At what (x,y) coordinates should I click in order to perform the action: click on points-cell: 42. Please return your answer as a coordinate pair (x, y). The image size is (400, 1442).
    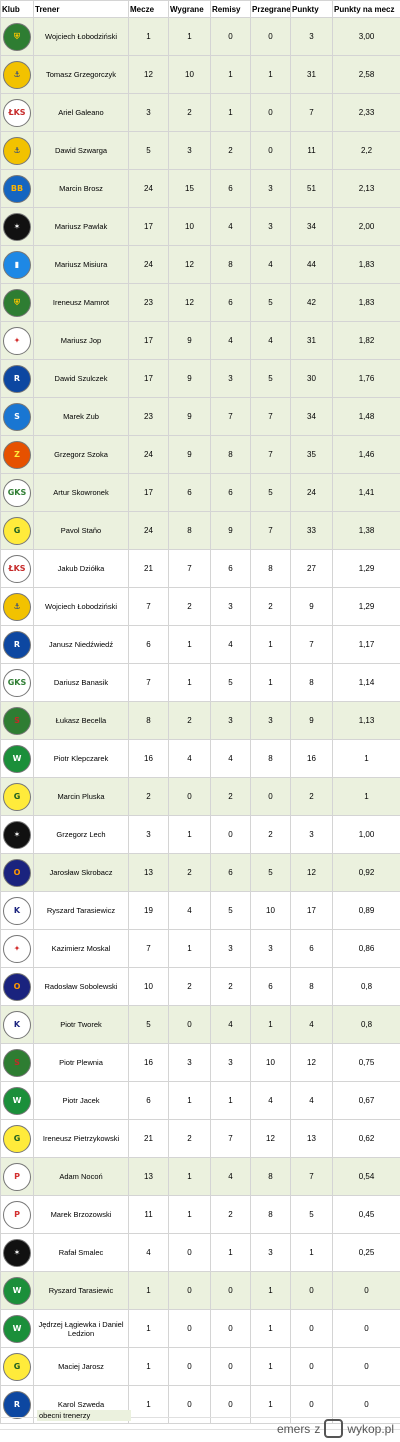
    Looking at the image, I should click on (311, 302).